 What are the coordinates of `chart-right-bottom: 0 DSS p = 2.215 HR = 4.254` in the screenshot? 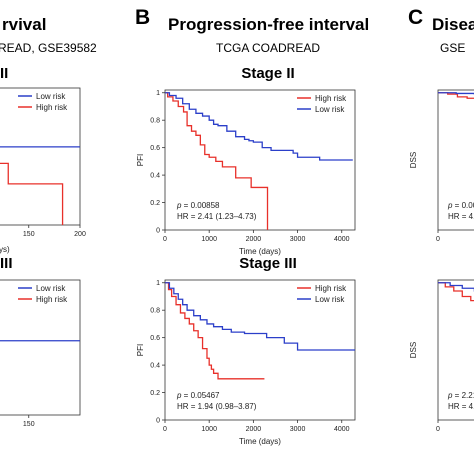 It's located at (441, 356).